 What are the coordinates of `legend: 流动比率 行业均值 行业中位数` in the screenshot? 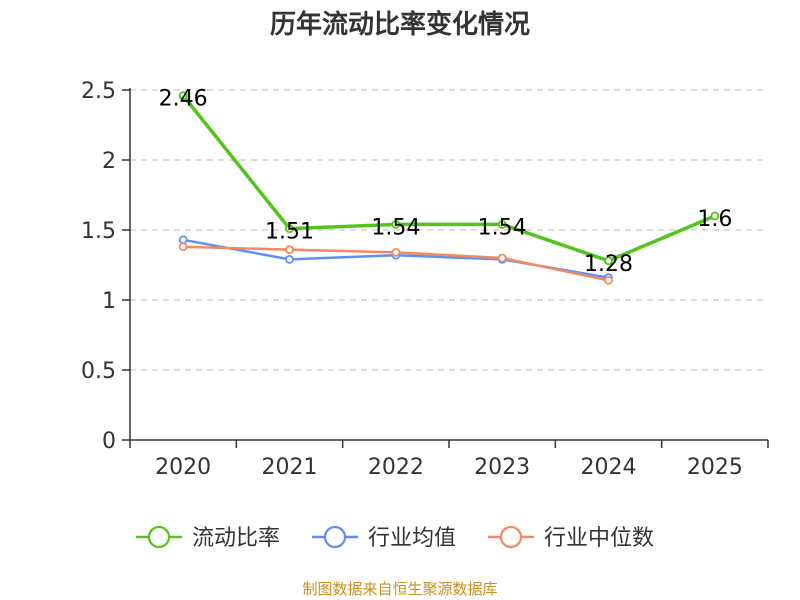 It's located at (395, 538).